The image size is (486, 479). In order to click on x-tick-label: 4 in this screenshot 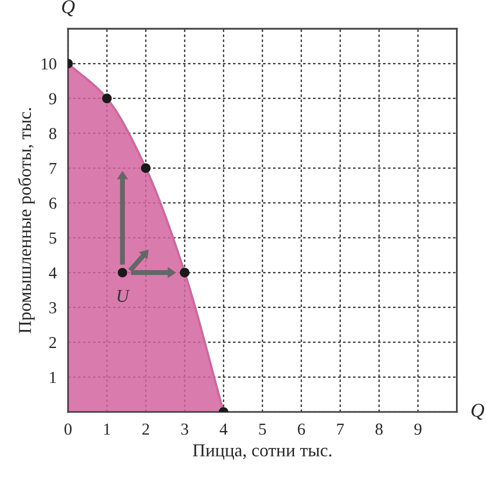, I will do `click(224, 429)`.